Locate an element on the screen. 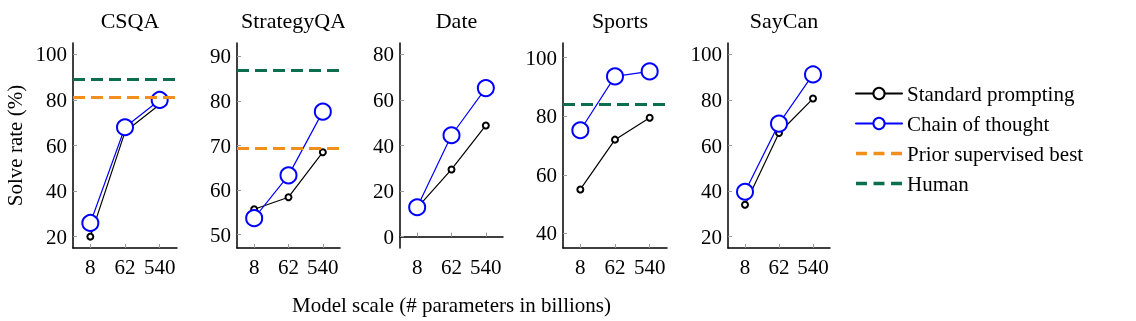 This screenshot has height=321, width=1136. y-tick-label: 90 is located at coordinates (220, 56).